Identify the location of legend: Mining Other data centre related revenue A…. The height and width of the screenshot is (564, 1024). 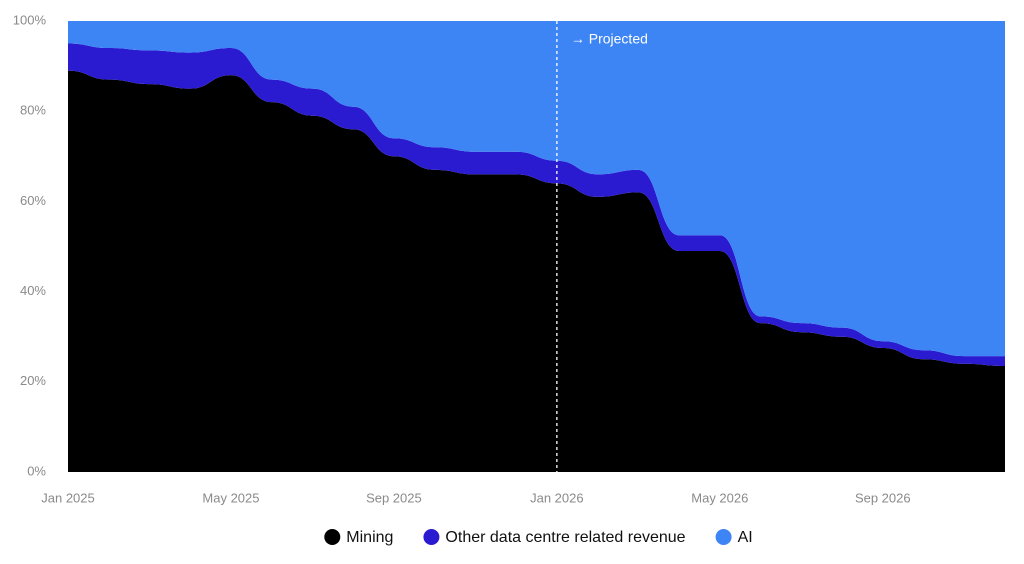
(538, 537).